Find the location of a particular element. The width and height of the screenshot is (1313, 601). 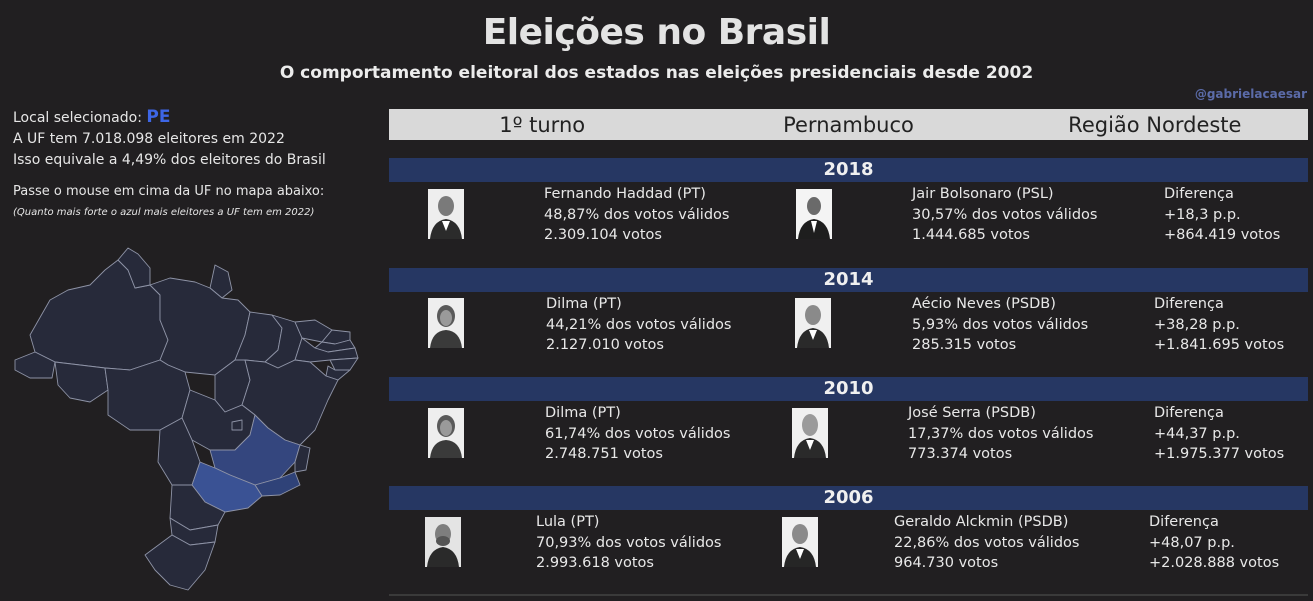

runner-name: Geraldo Alckmin (PSDB) is located at coordinates (981, 522).